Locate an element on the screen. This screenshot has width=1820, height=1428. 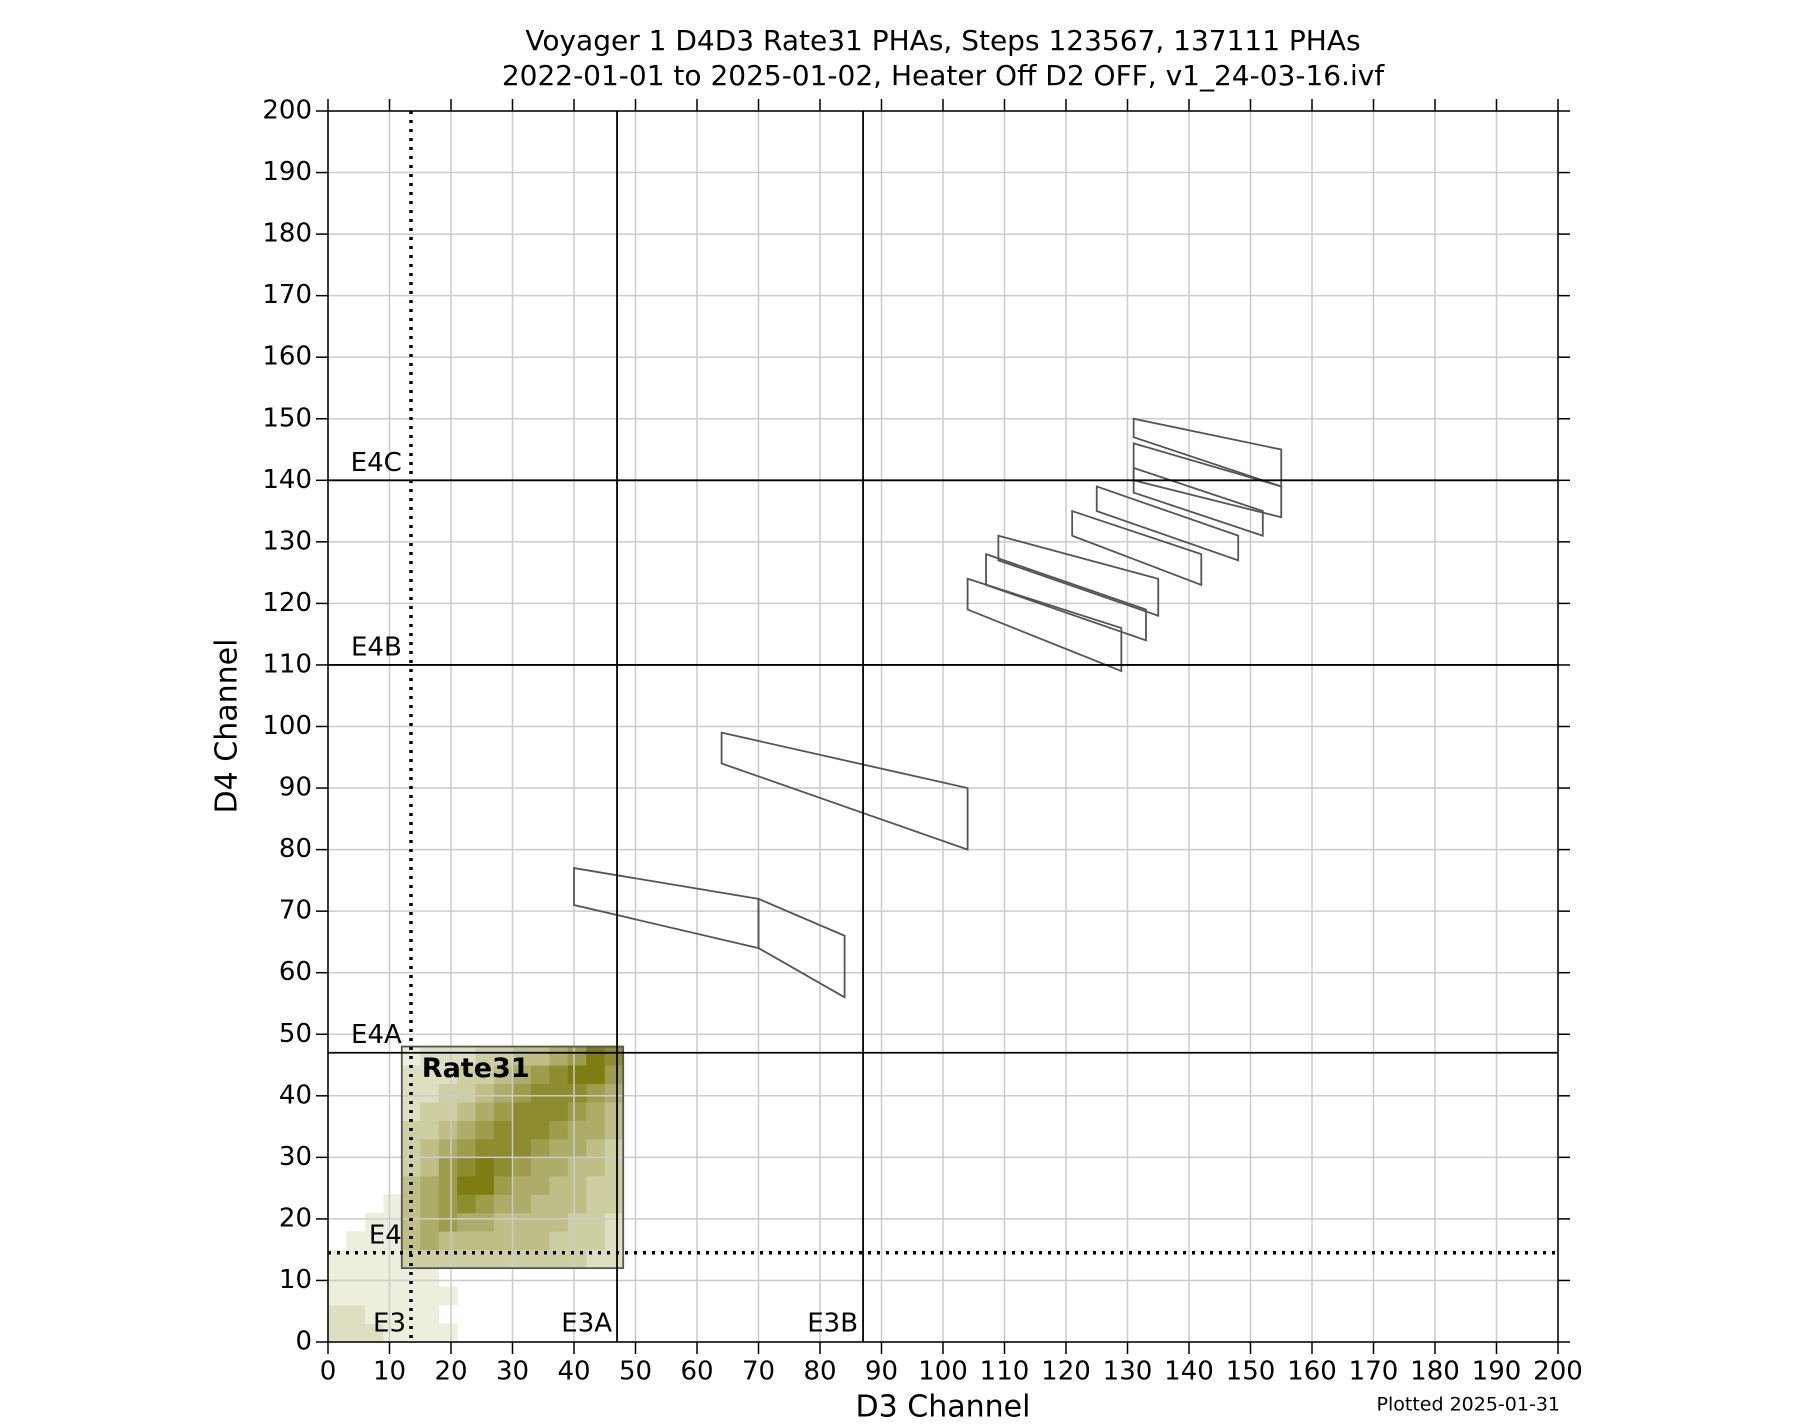
y-tick-label: 10 is located at coordinates (295, 1280).